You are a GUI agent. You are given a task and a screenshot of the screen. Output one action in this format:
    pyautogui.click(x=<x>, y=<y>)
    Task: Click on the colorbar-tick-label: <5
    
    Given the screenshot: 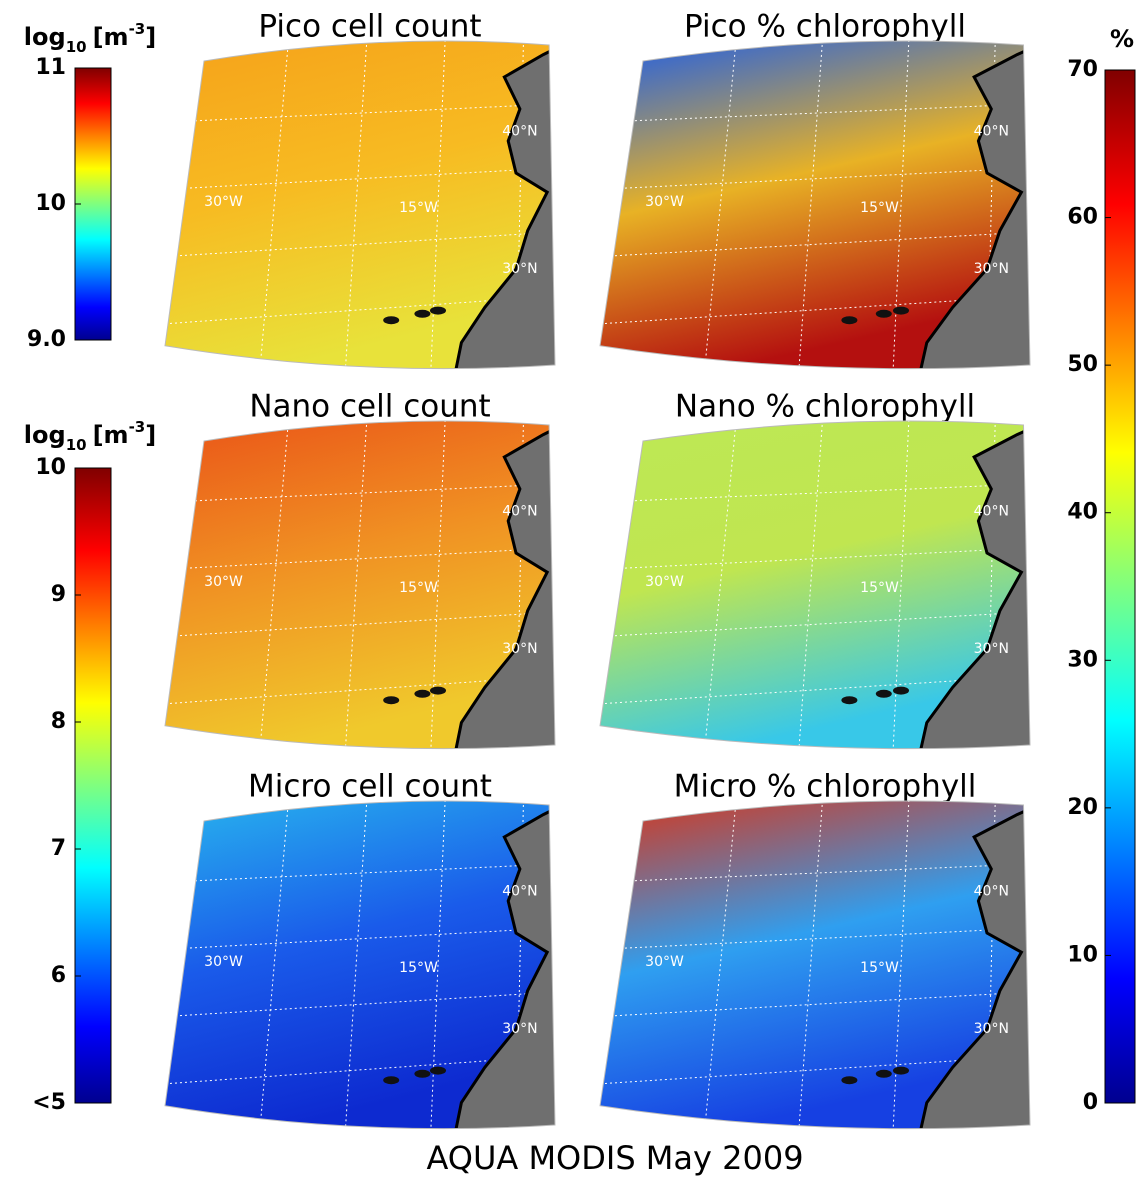 What is the action you would take?
    pyautogui.click(x=49, y=1102)
    